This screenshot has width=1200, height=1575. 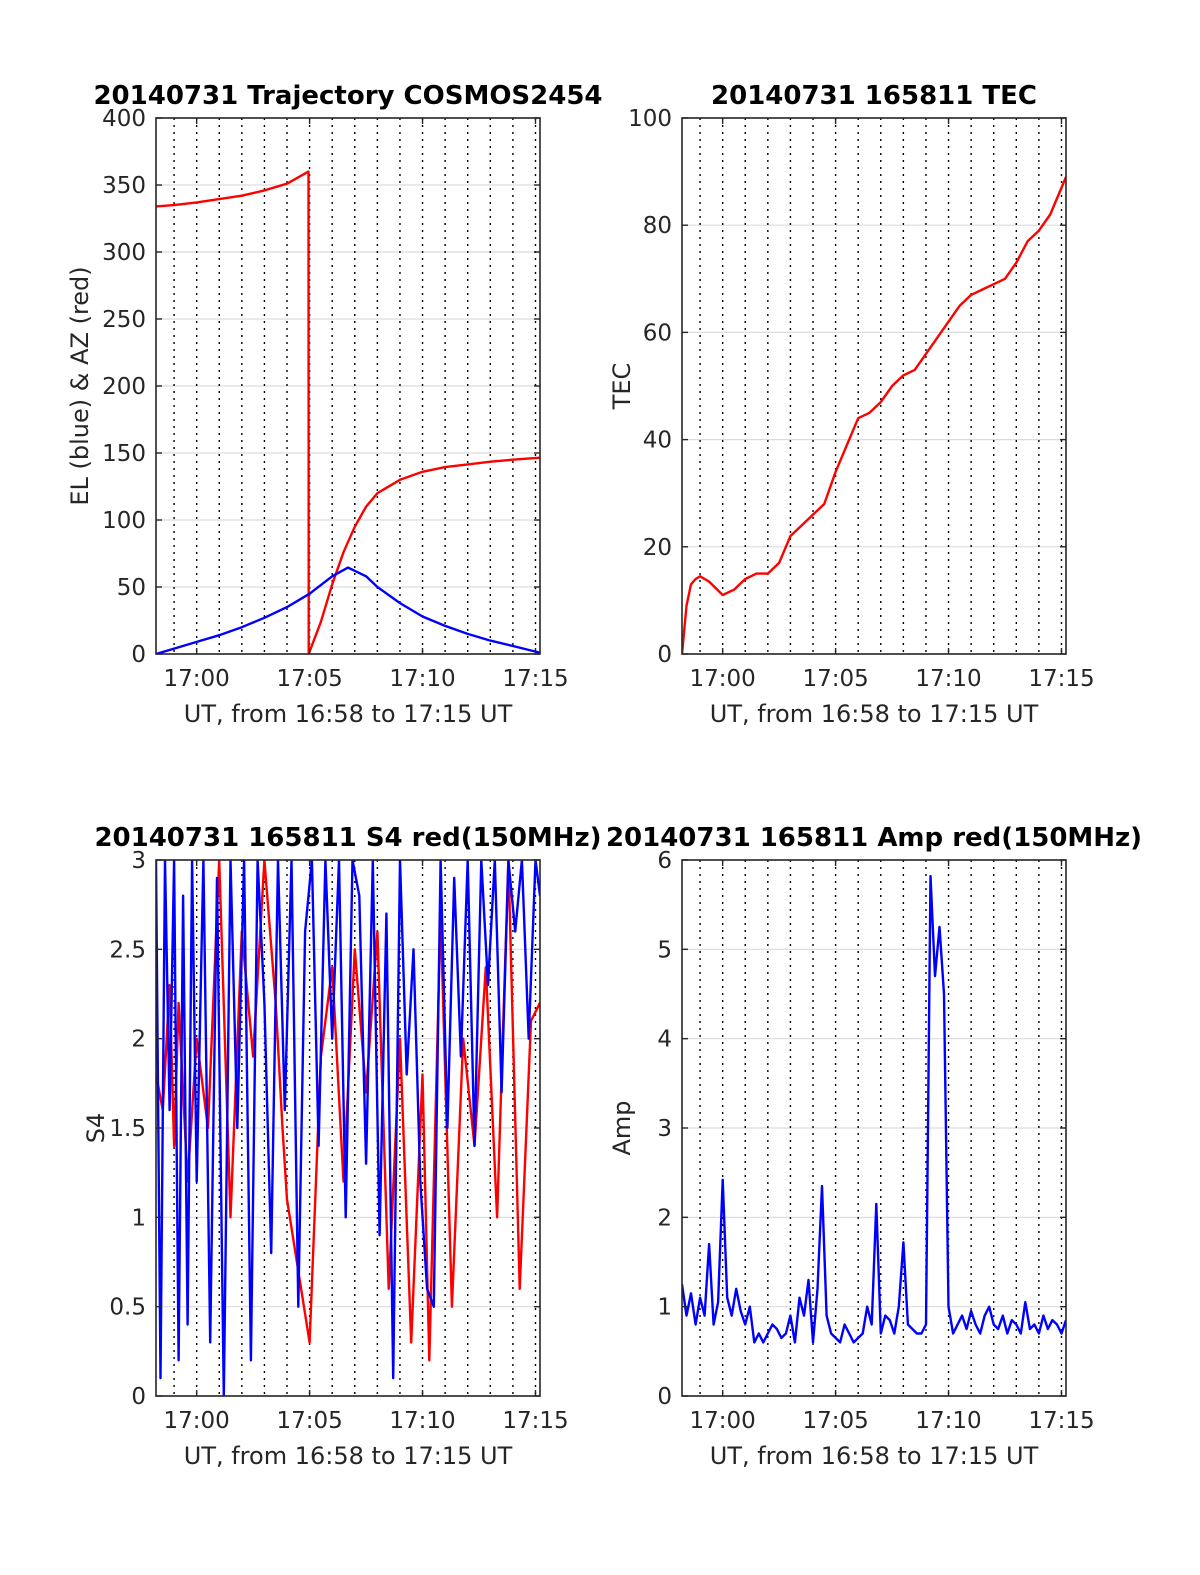 What do you see at coordinates (347, 838) in the screenshot?
I see `chart-title: 20140731 165811 S4 red(150MHz)` at bounding box center [347, 838].